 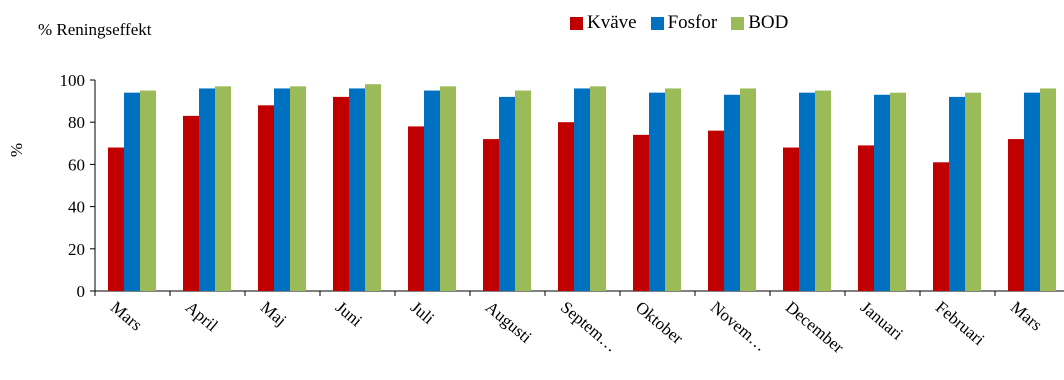 What do you see at coordinates (81, 291) in the screenshot?
I see `y-tick-label: 0` at bounding box center [81, 291].